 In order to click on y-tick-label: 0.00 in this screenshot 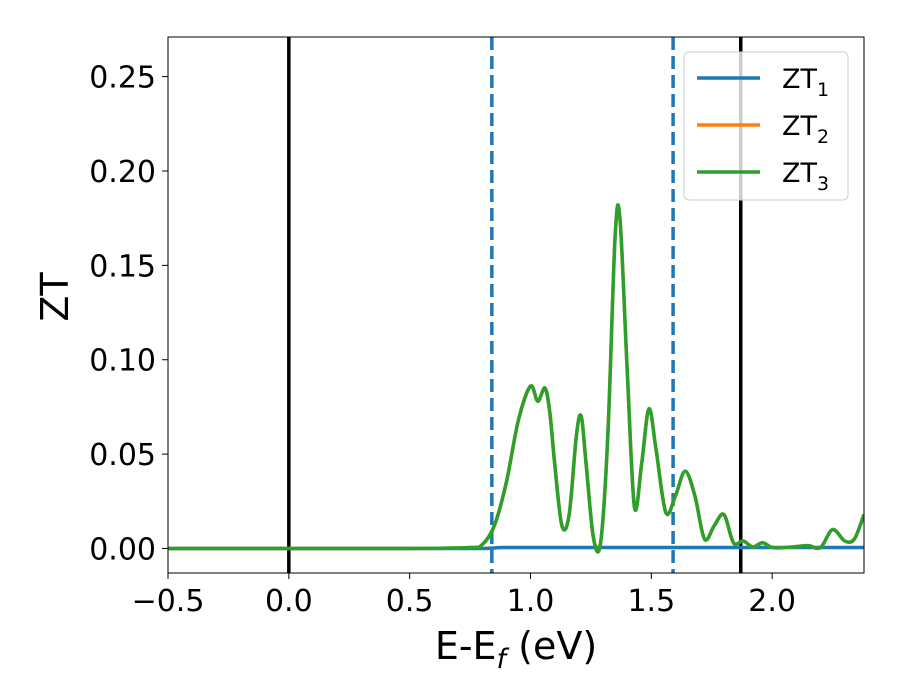, I will do `click(122, 549)`.